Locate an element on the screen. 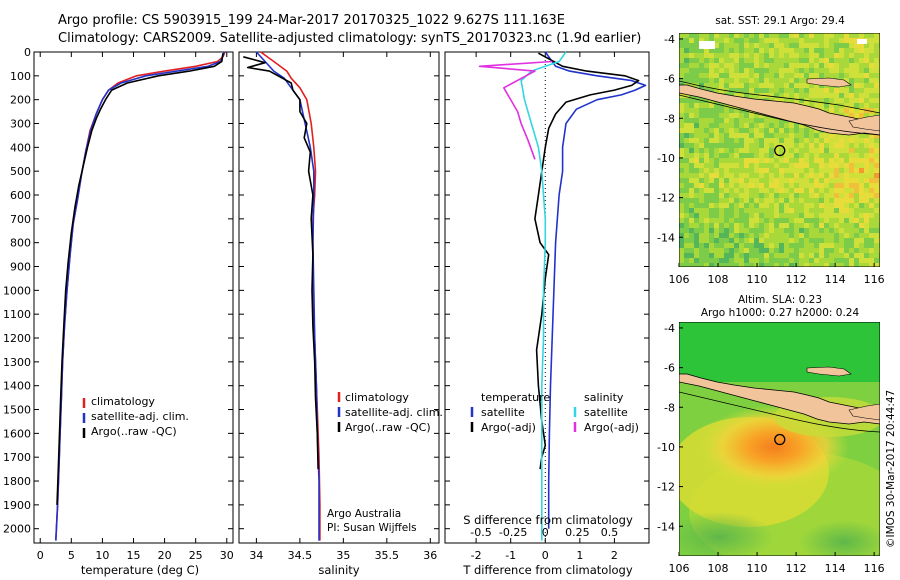 Image resolution: width=900 pixels, height=580 pixels. map-lat-label: -10 is located at coordinates (666, 447).